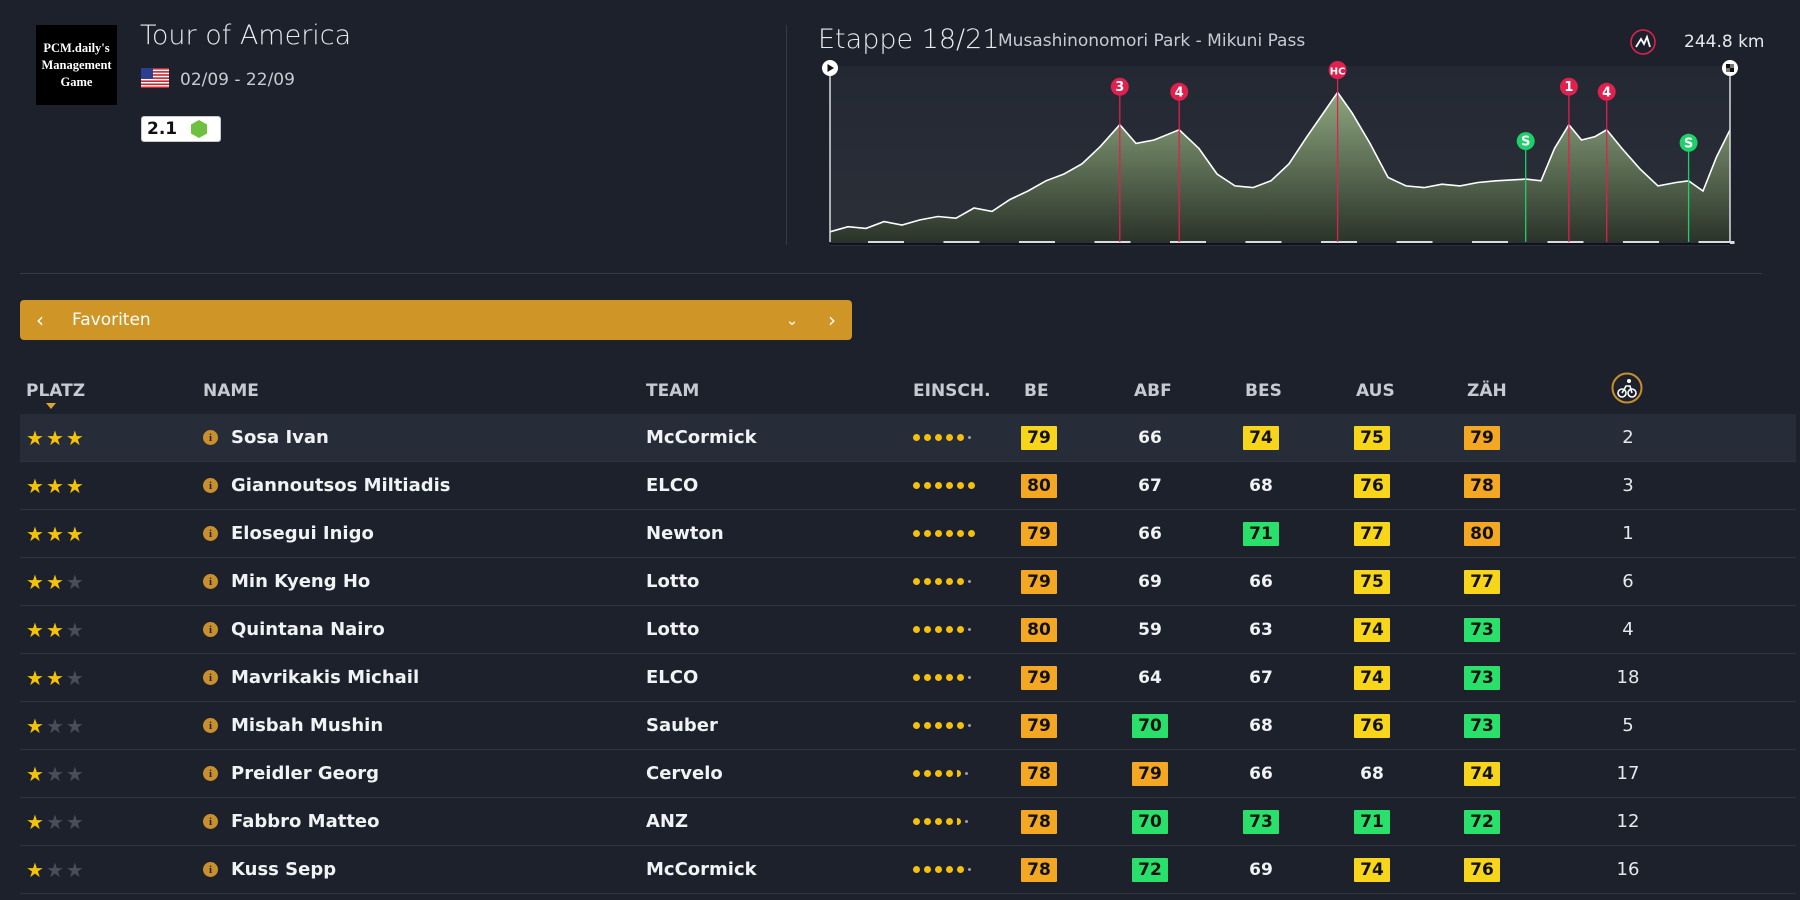  Describe the element at coordinates (908, 678) in the screenshot. I see `table-row: ★ ★ ★ i Mavrikakis Michail ELCO 79 64 67 74 73 18` at that location.